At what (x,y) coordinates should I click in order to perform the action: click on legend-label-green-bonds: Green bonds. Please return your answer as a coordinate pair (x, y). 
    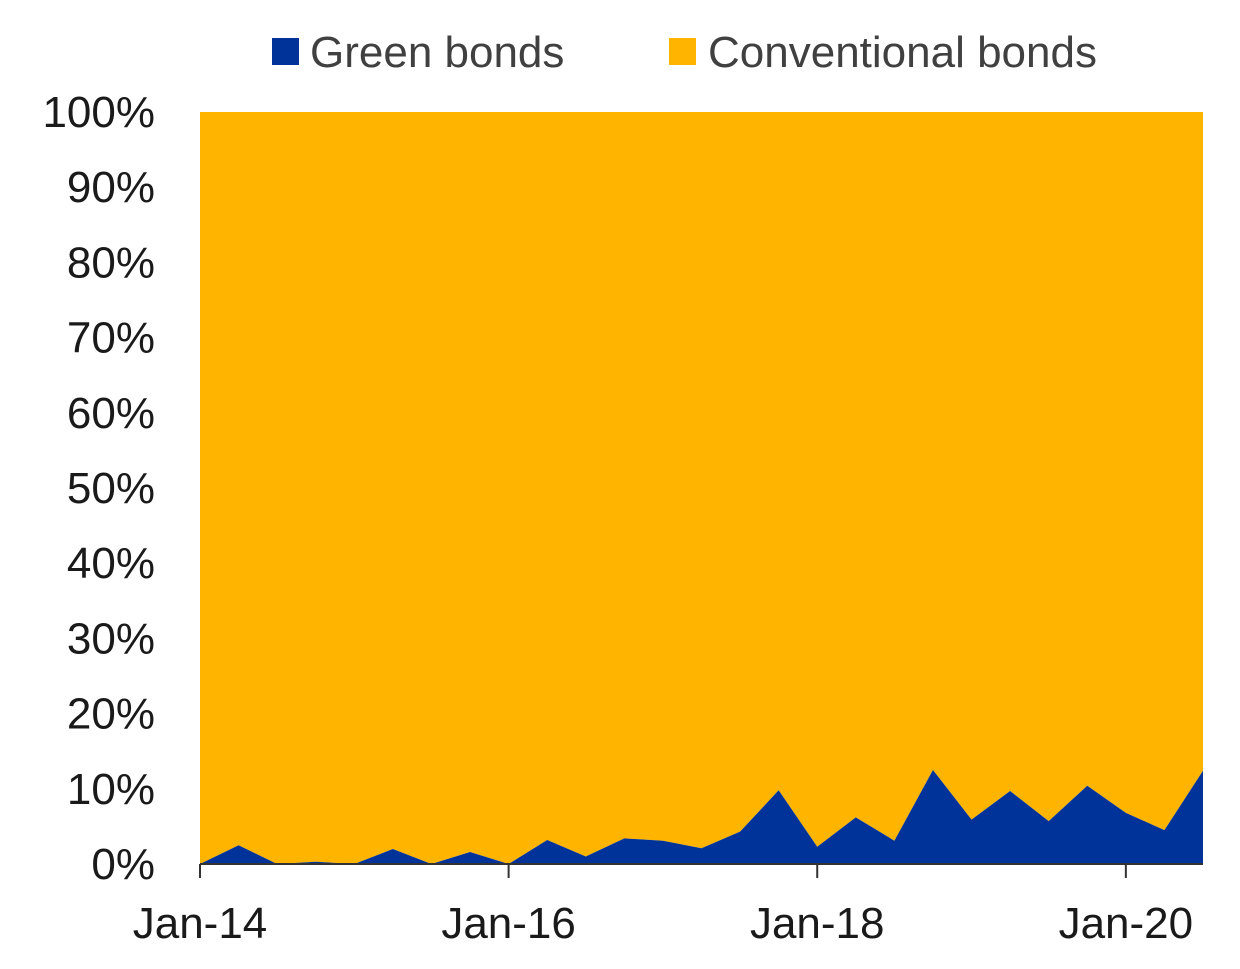
    Looking at the image, I should click on (437, 52).